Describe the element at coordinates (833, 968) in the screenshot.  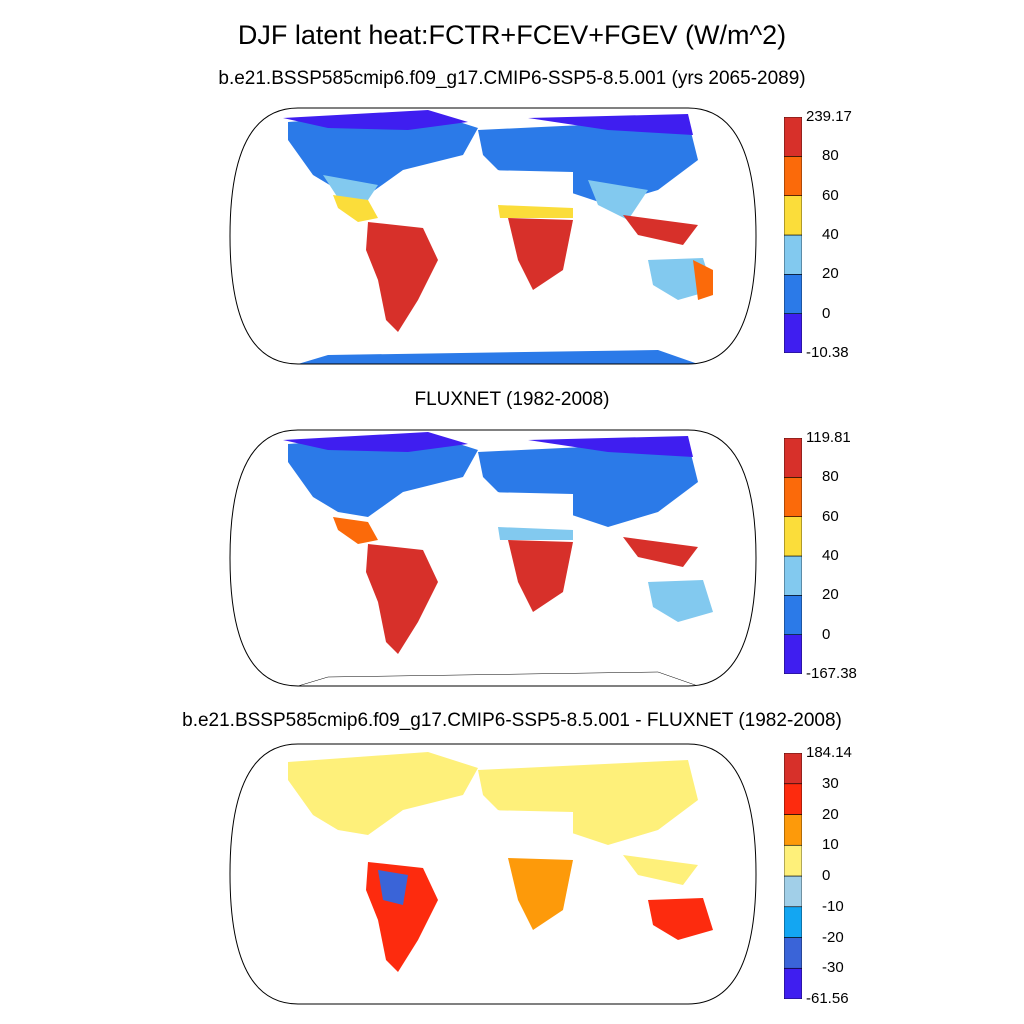
I see `colorbar-tick-label: -30` at that location.